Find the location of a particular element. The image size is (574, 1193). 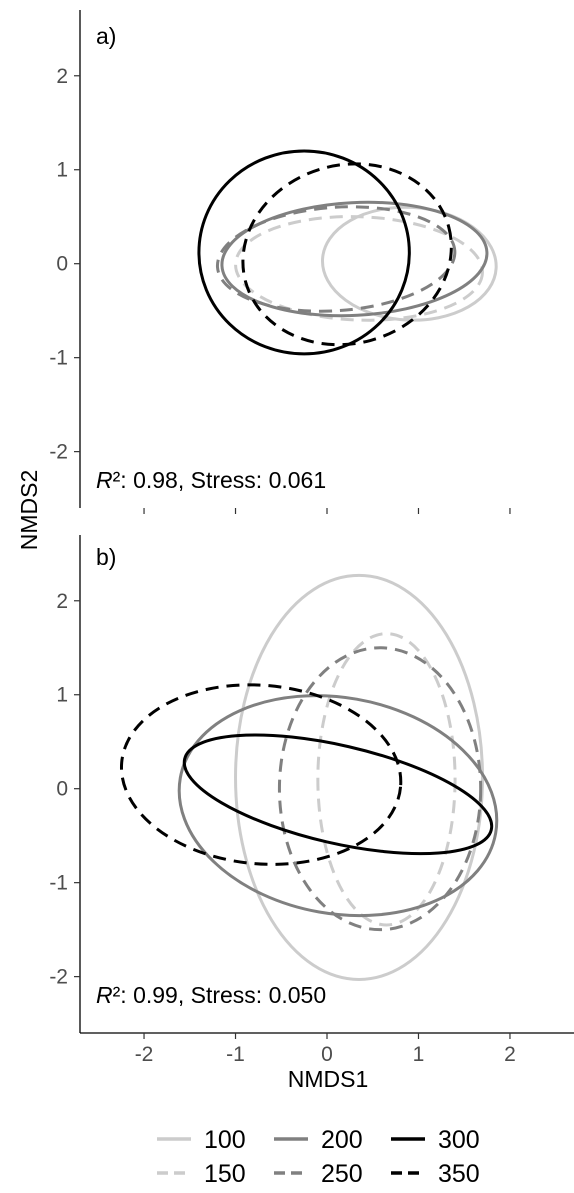

legend-label-200: 200 is located at coordinates (342, 1140).